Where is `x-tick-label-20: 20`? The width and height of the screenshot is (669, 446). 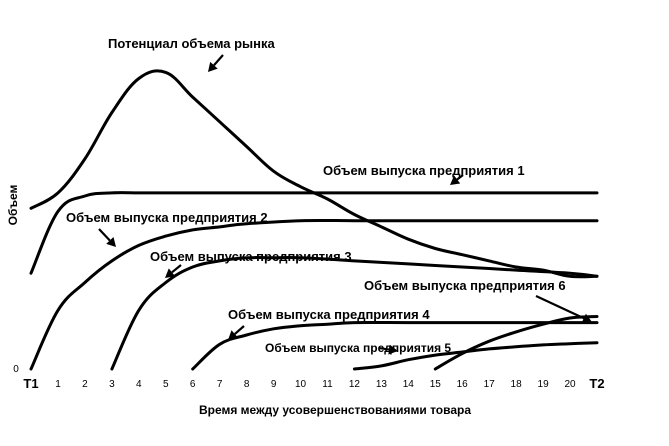 x-tick-label-20: 20 is located at coordinates (570, 384).